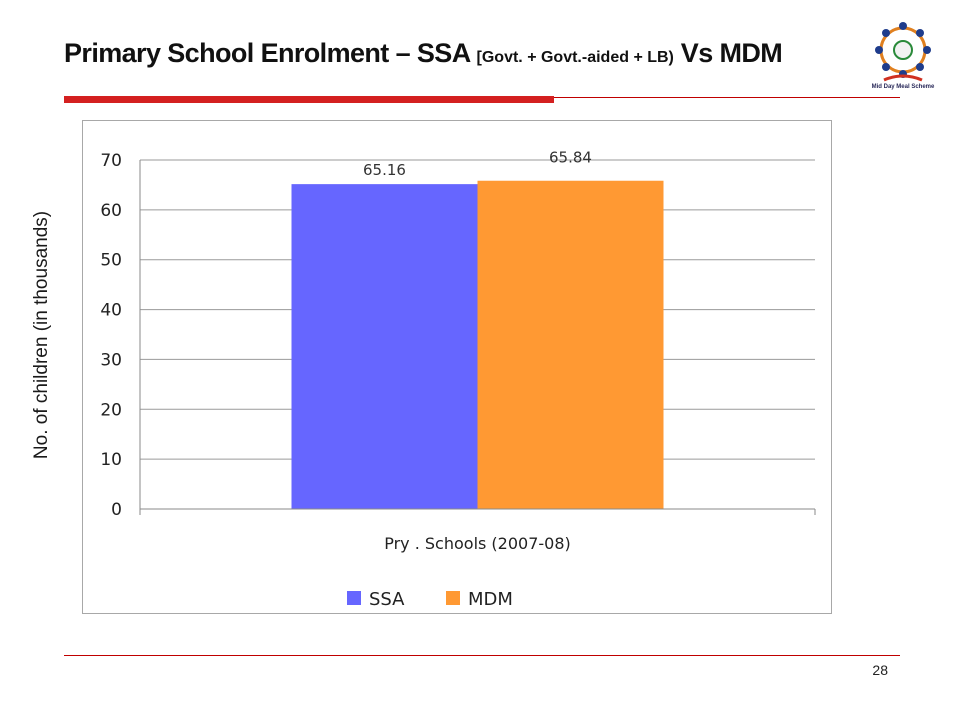 The height and width of the screenshot is (720, 960). What do you see at coordinates (111, 335) in the screenshot?
I see `y-tick-labels: 0 10 20 30 40 50 60 70` at bounding box center [111, 335].